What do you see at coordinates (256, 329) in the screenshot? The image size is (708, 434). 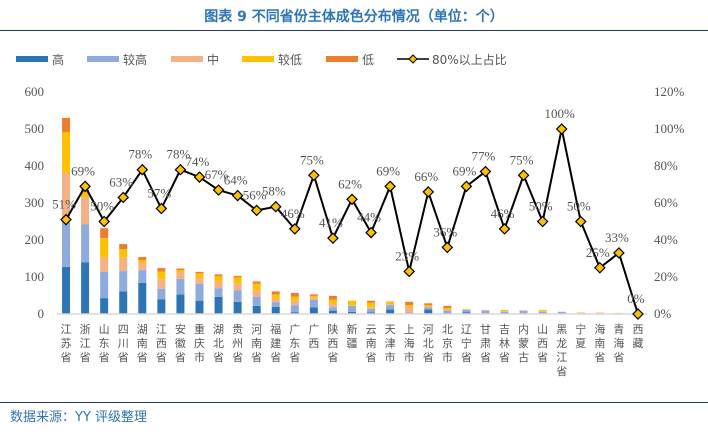 I see `x-tick-label-char: 河` at bounding box center [256, 329].